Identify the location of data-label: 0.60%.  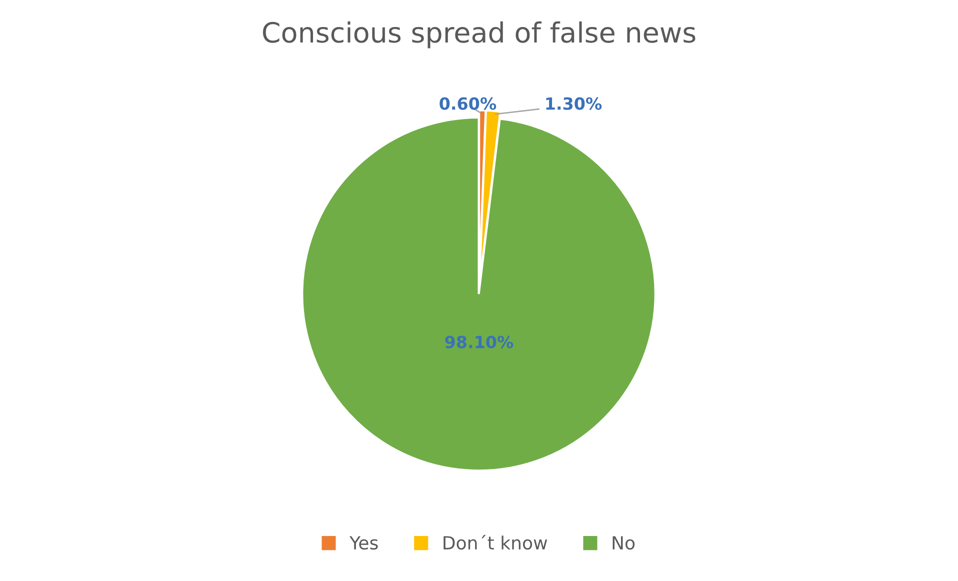
(468, 103).